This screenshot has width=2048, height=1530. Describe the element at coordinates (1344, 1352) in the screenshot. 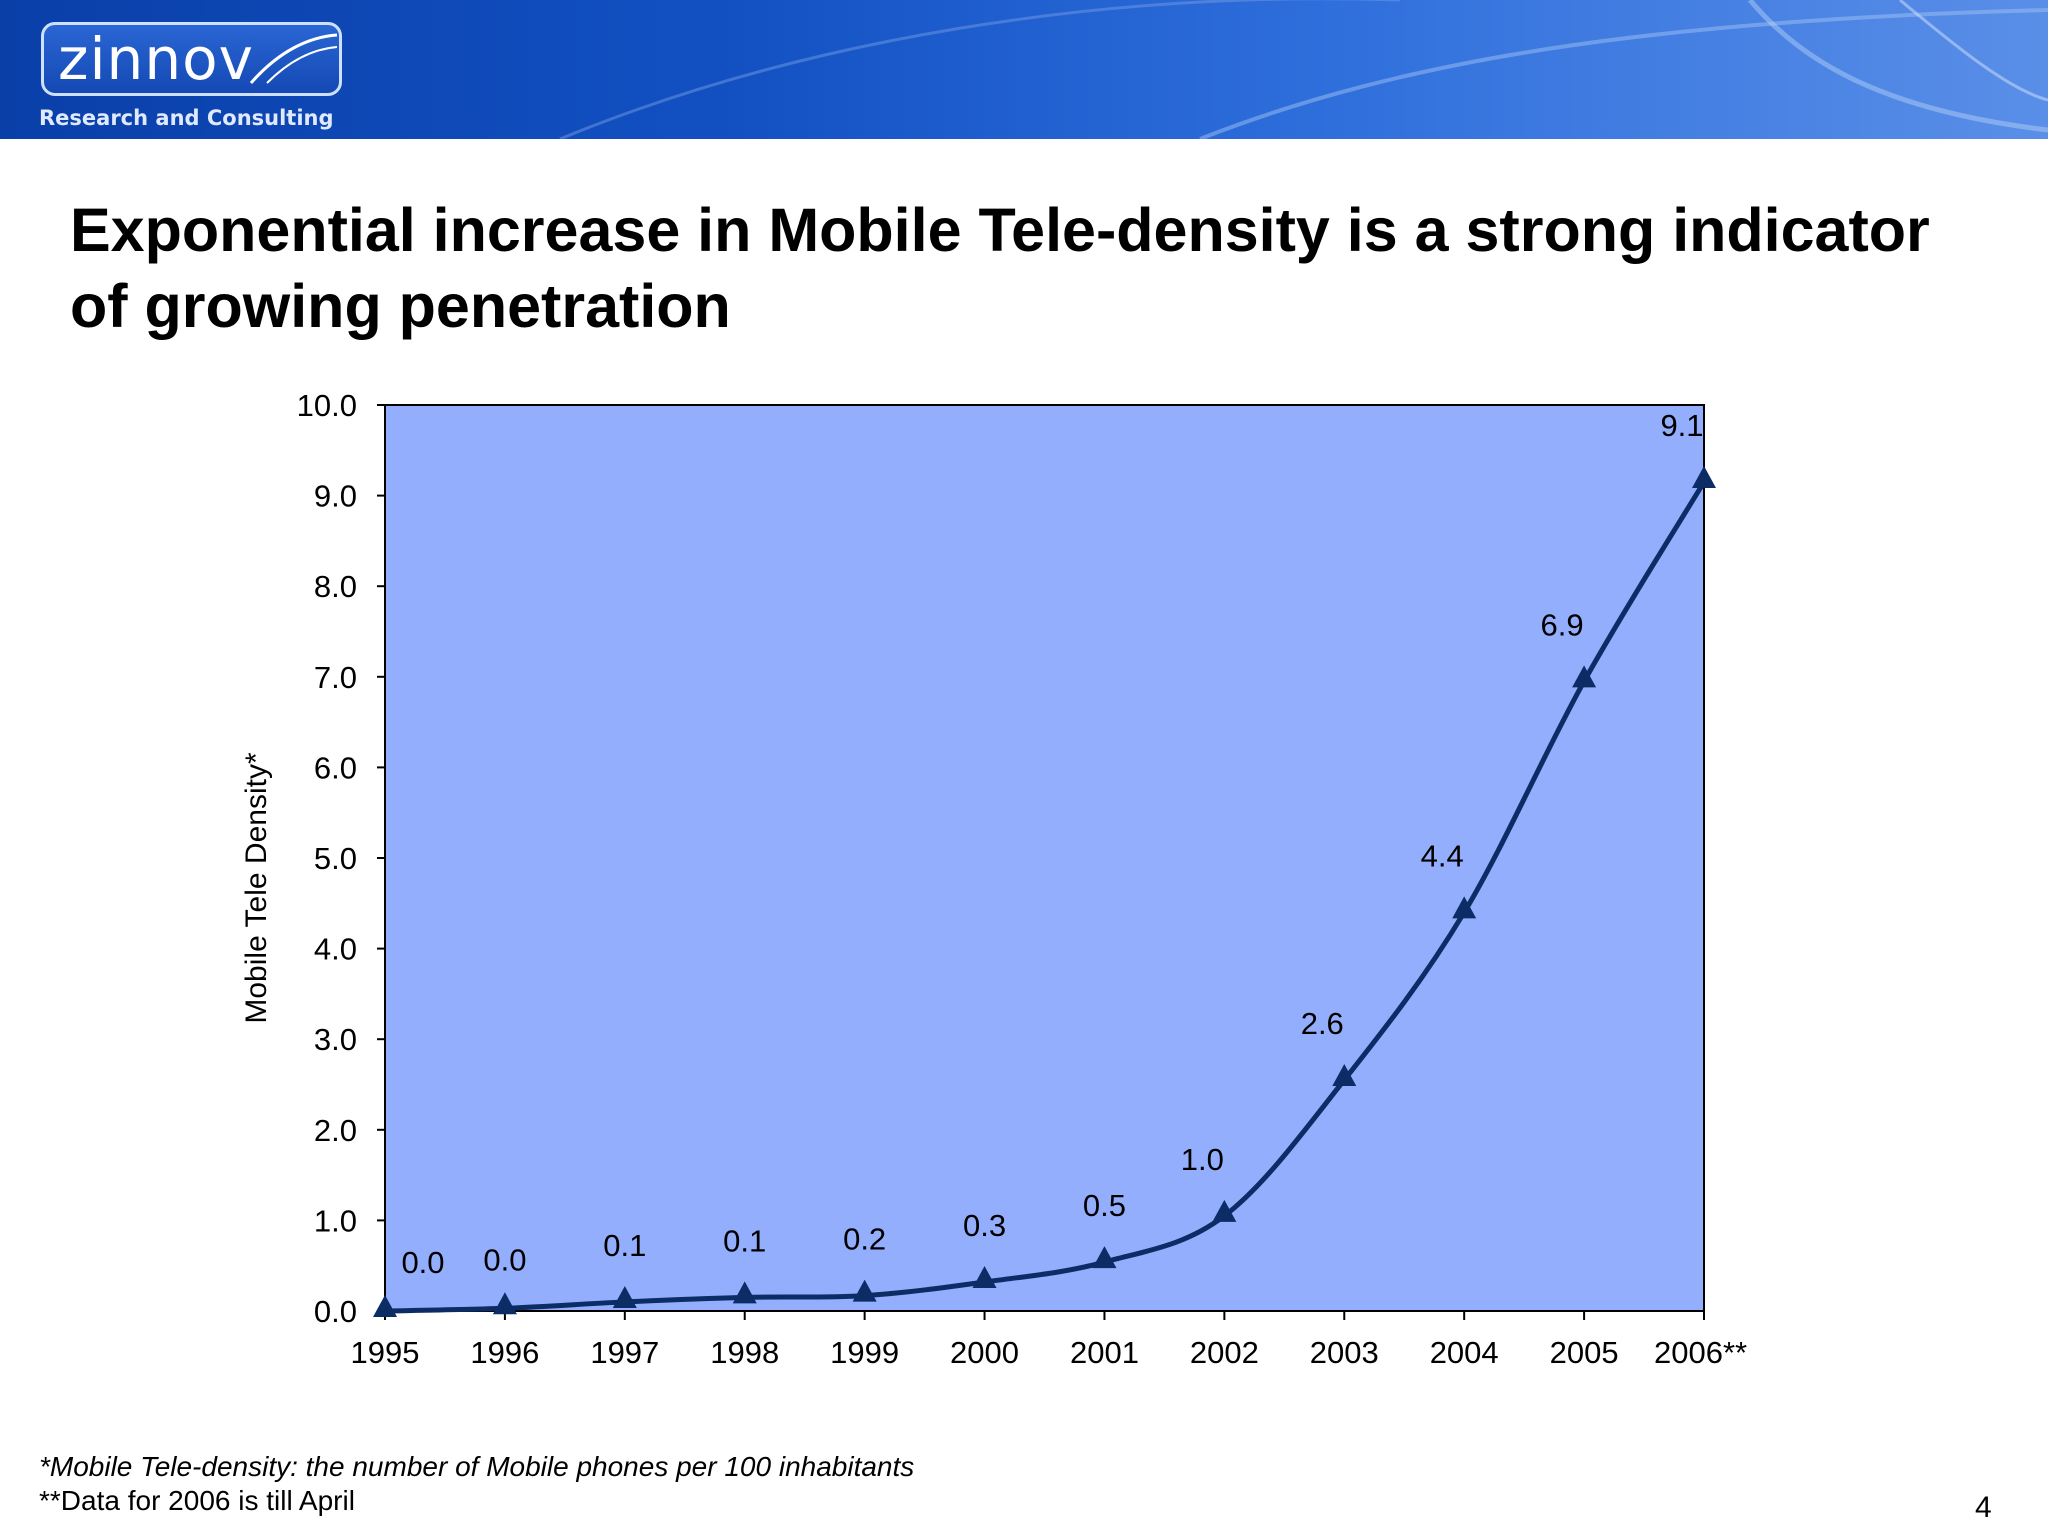

I see `x-tick-label: 2003` at that location.